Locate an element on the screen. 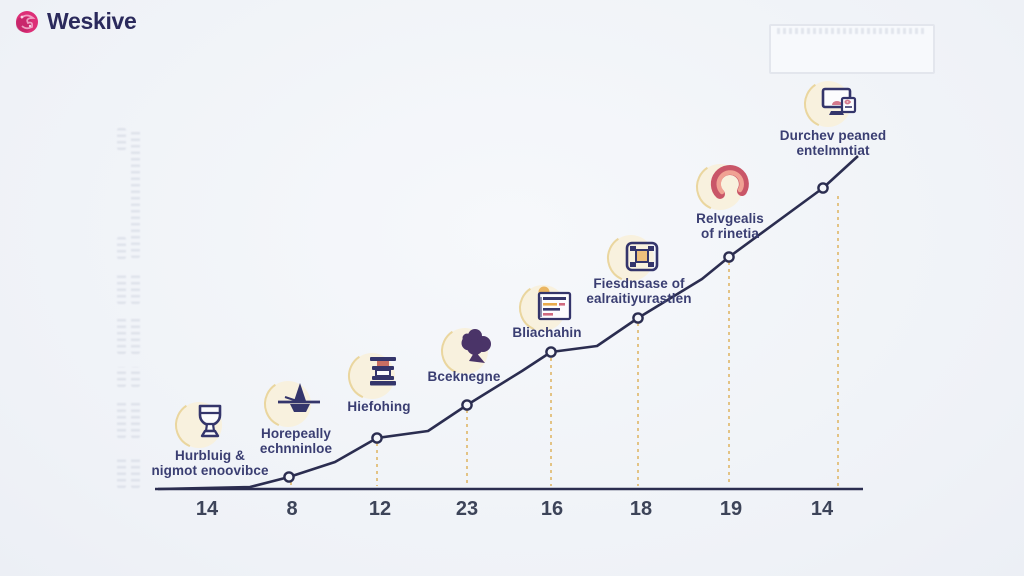 The image size is (1024, 576). monitor-icon is located at coordinates (839, 101).